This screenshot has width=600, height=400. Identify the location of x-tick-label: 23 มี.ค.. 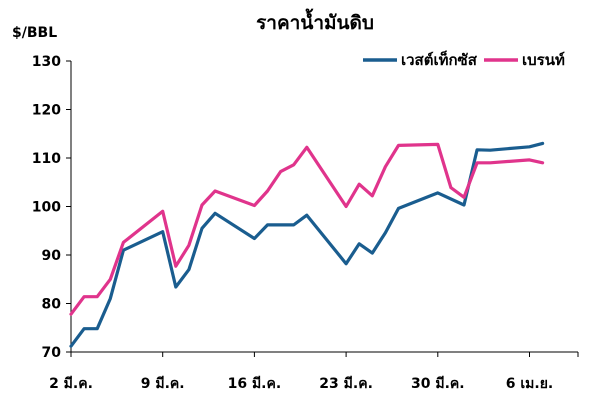
(346, 384).